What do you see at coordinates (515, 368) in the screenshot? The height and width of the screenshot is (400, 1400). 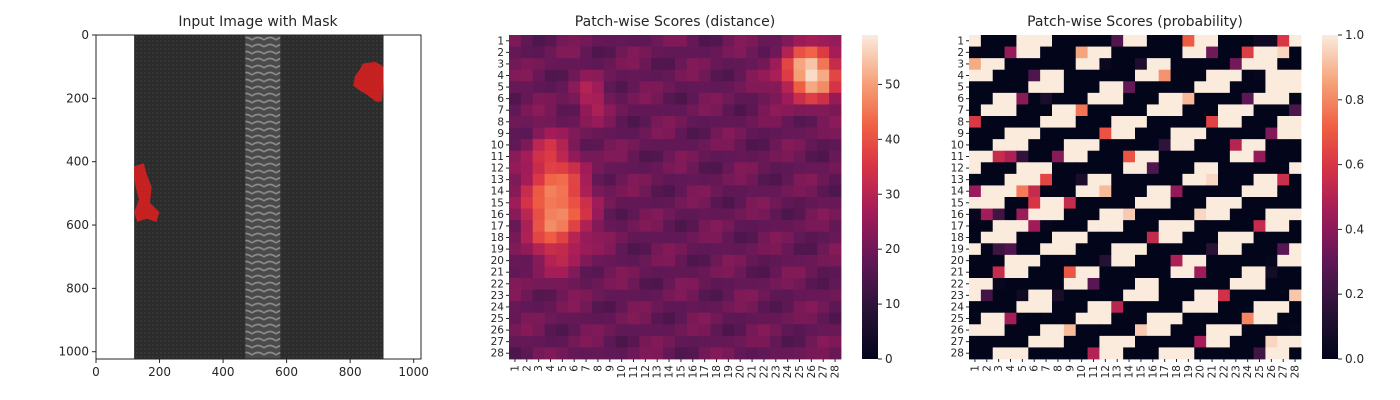 I see `col-label: 1` at bounding box center [515, 368].